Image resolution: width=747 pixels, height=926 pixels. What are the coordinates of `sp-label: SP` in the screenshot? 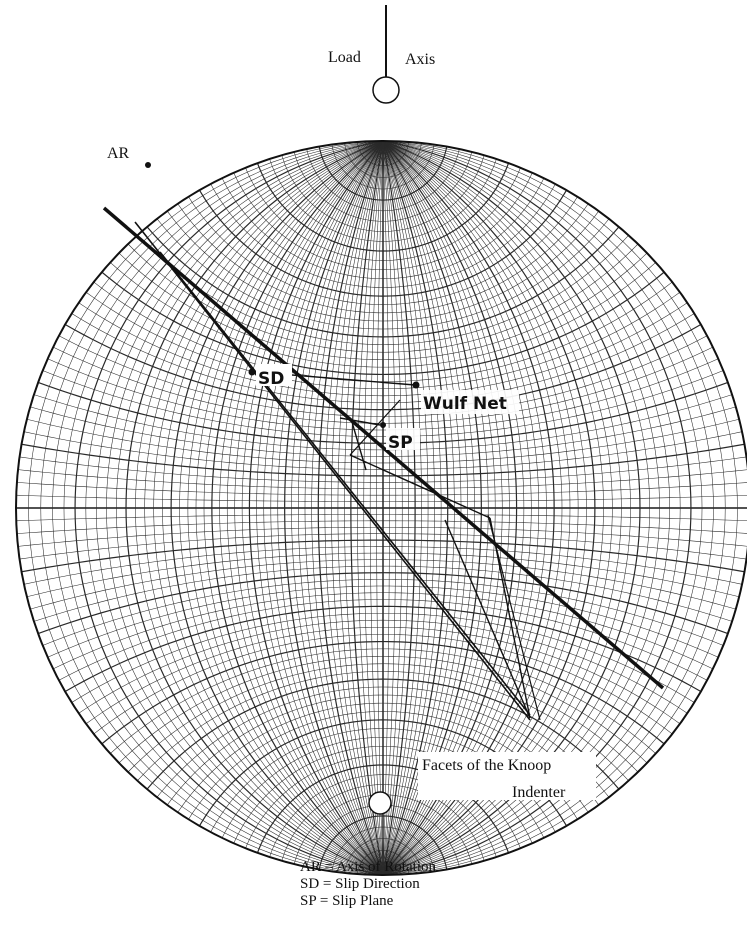 It's located at (400, 443).